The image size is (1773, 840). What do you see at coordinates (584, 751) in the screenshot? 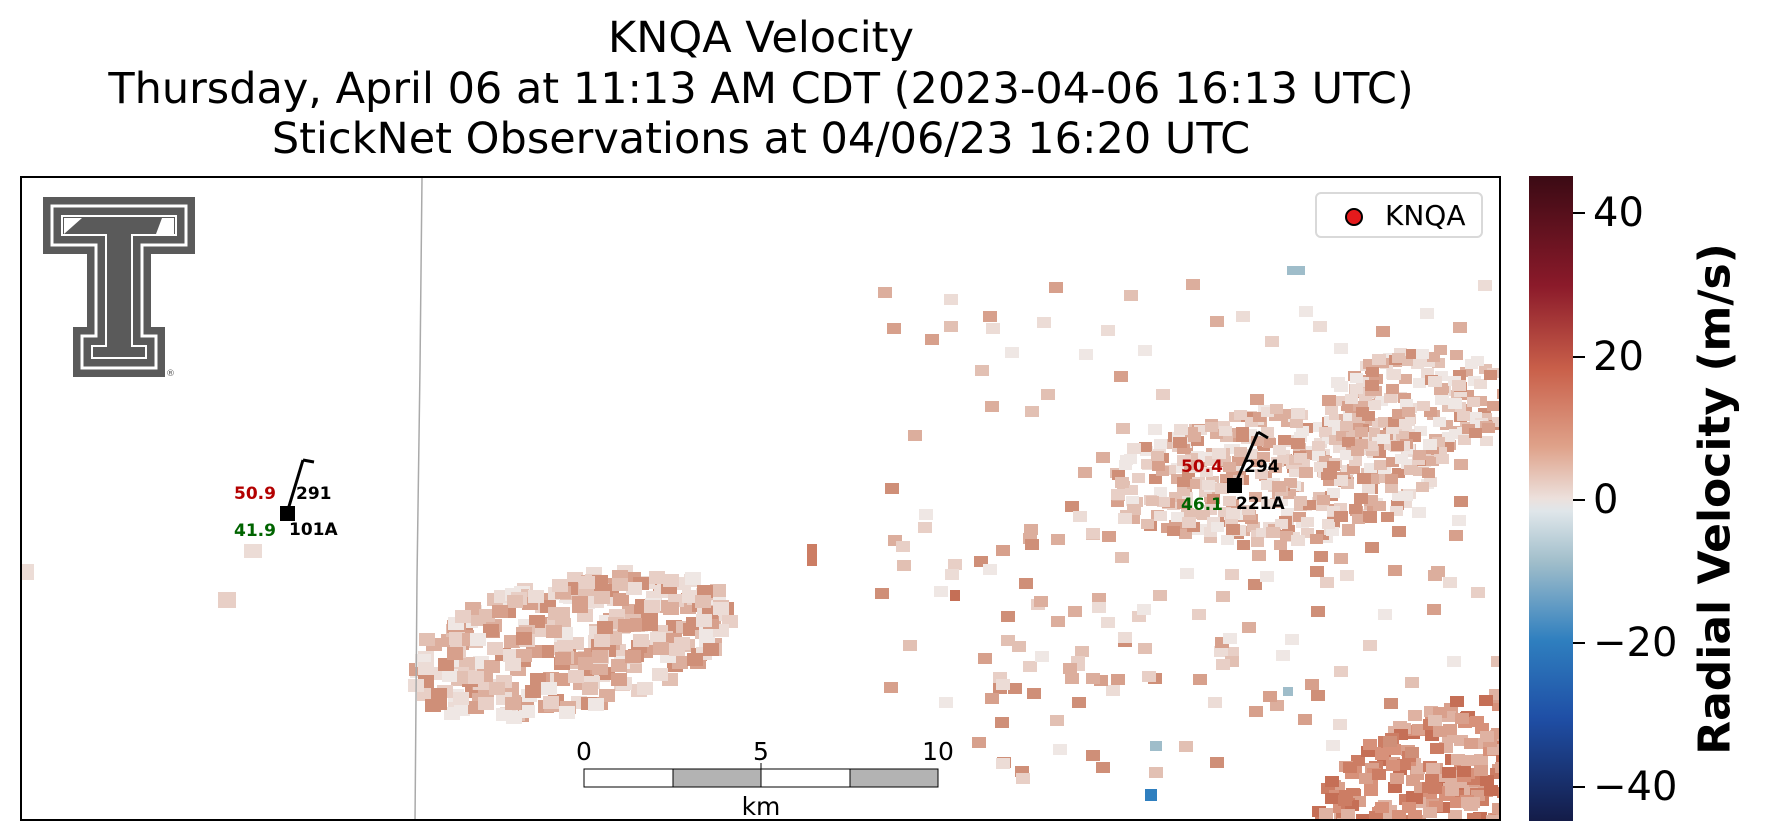
I see `scale-label-0: 0` at bounding box center [584, 751].